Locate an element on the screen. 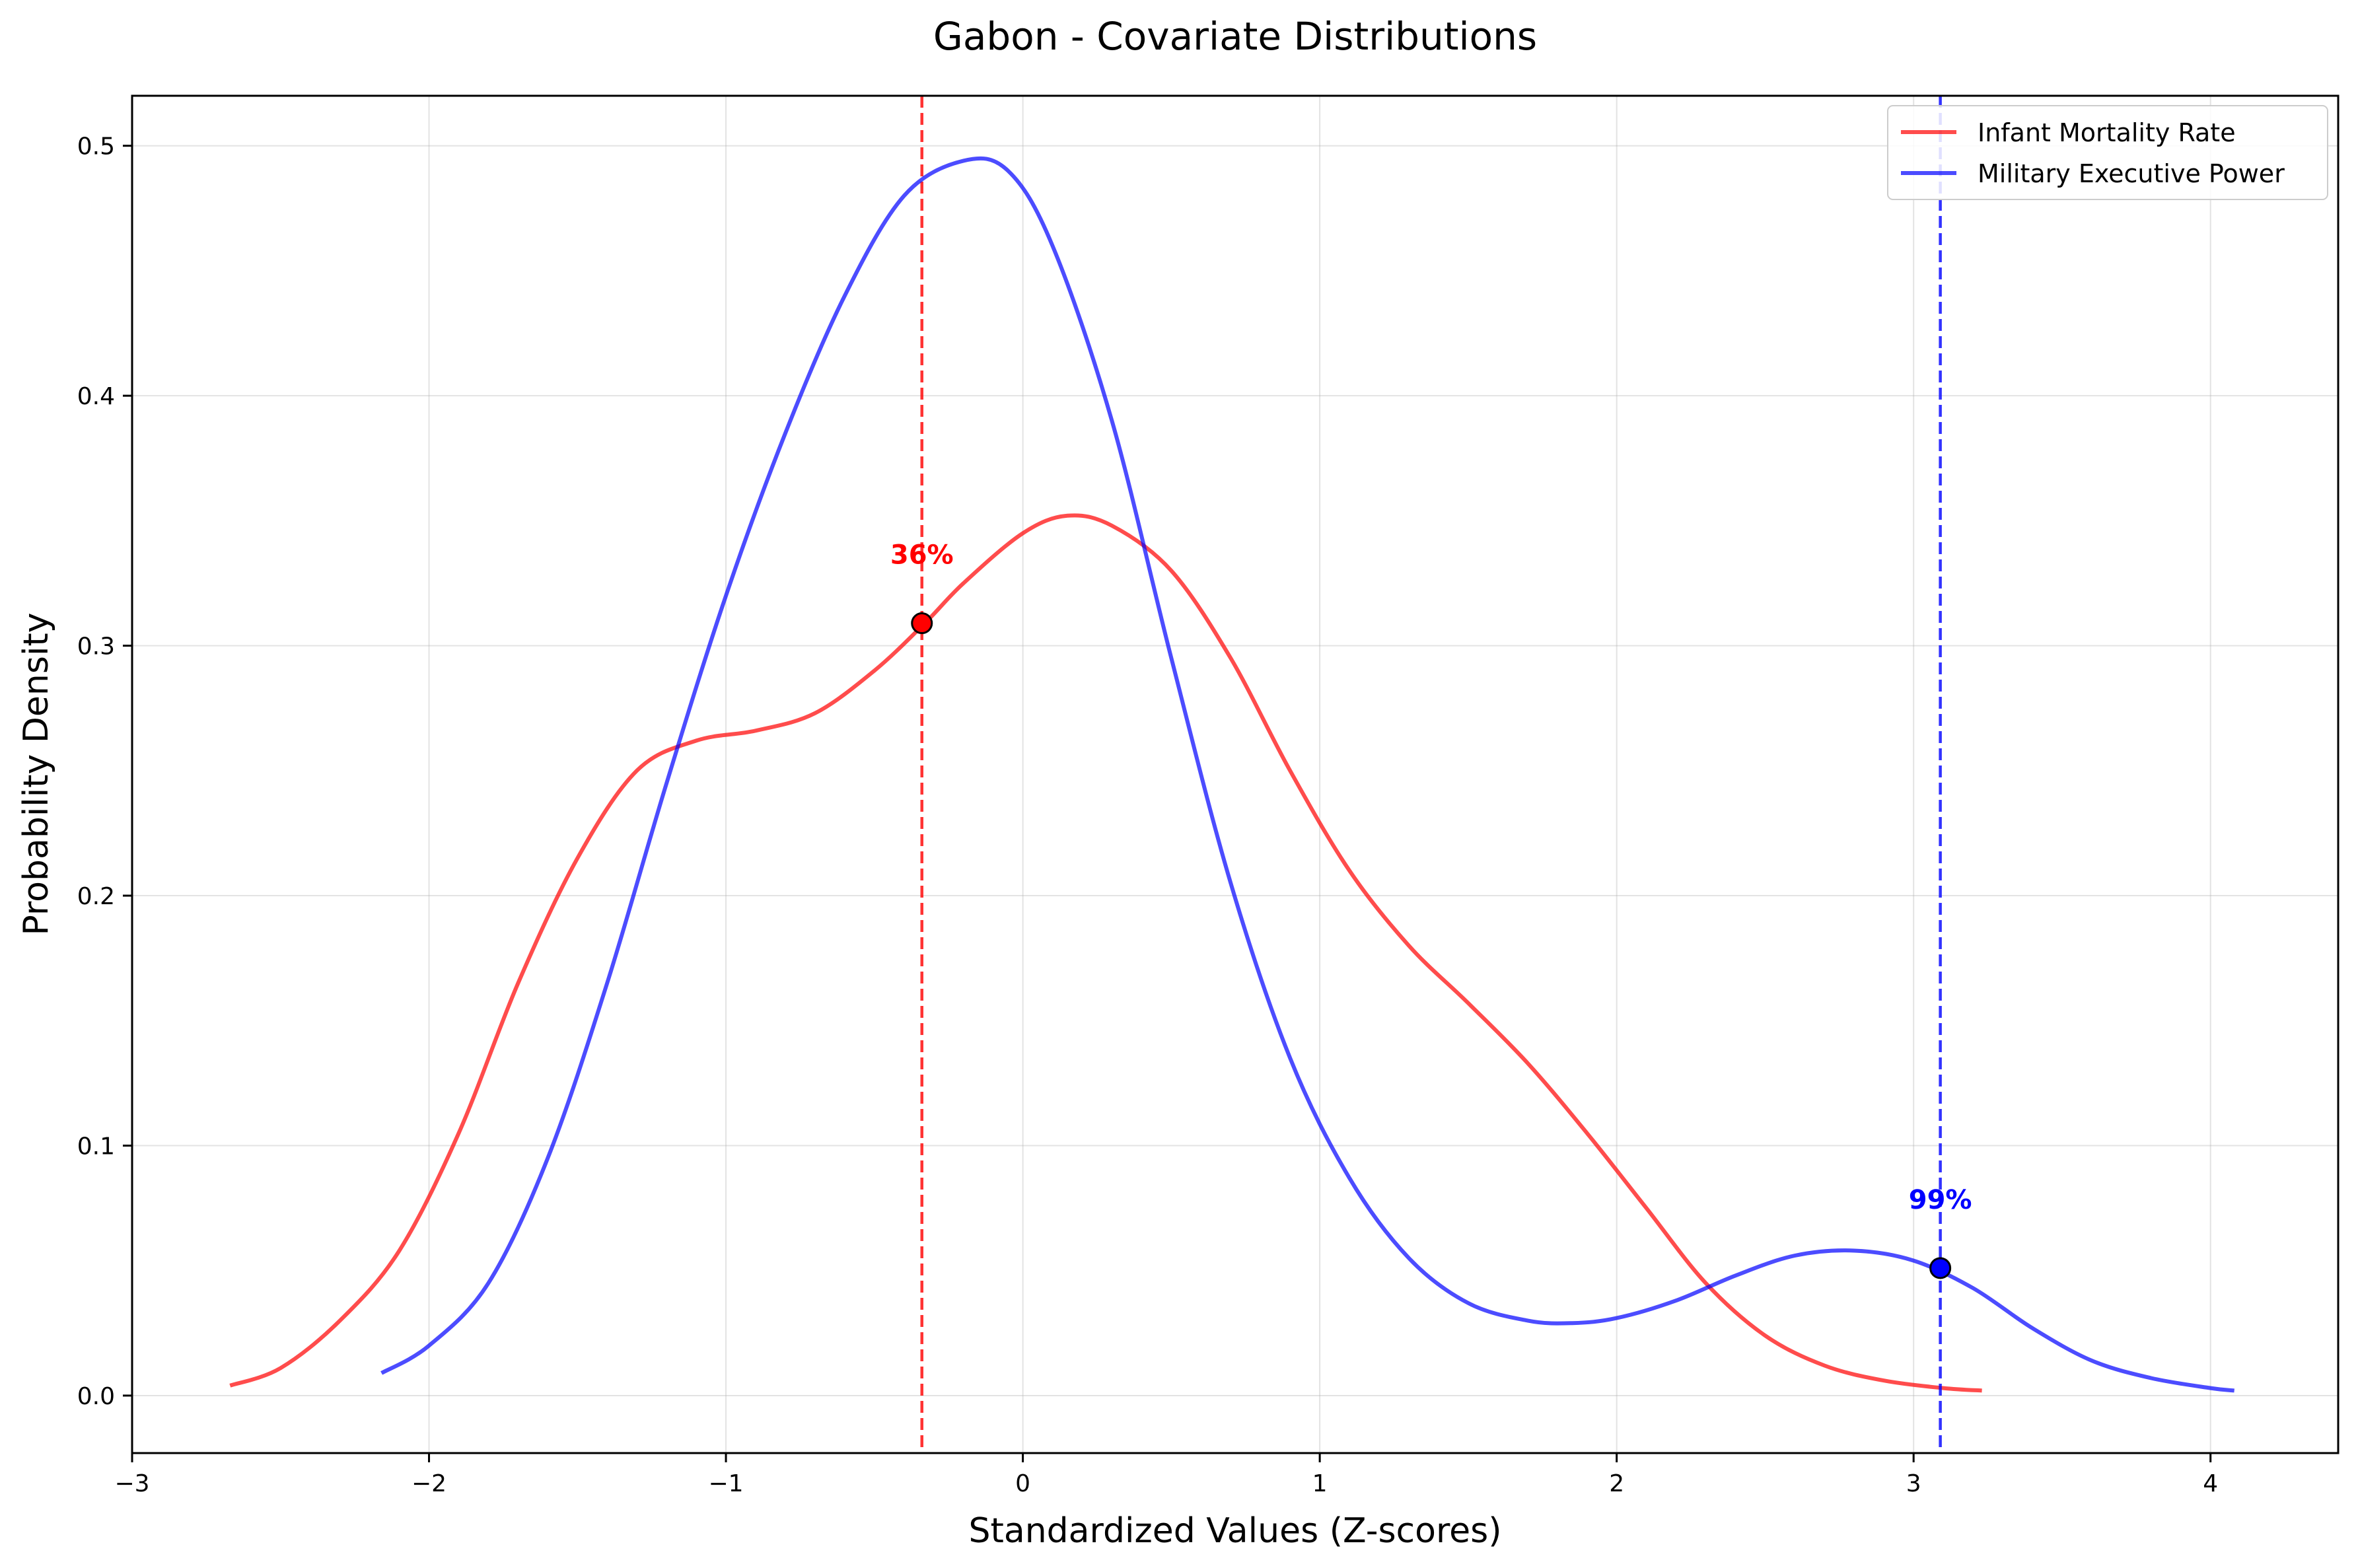 Image resolution: width=2358 pixels, height=1568 pixels. percentile-label-infant-mortality: 36% is located at coordinates (922, 555).